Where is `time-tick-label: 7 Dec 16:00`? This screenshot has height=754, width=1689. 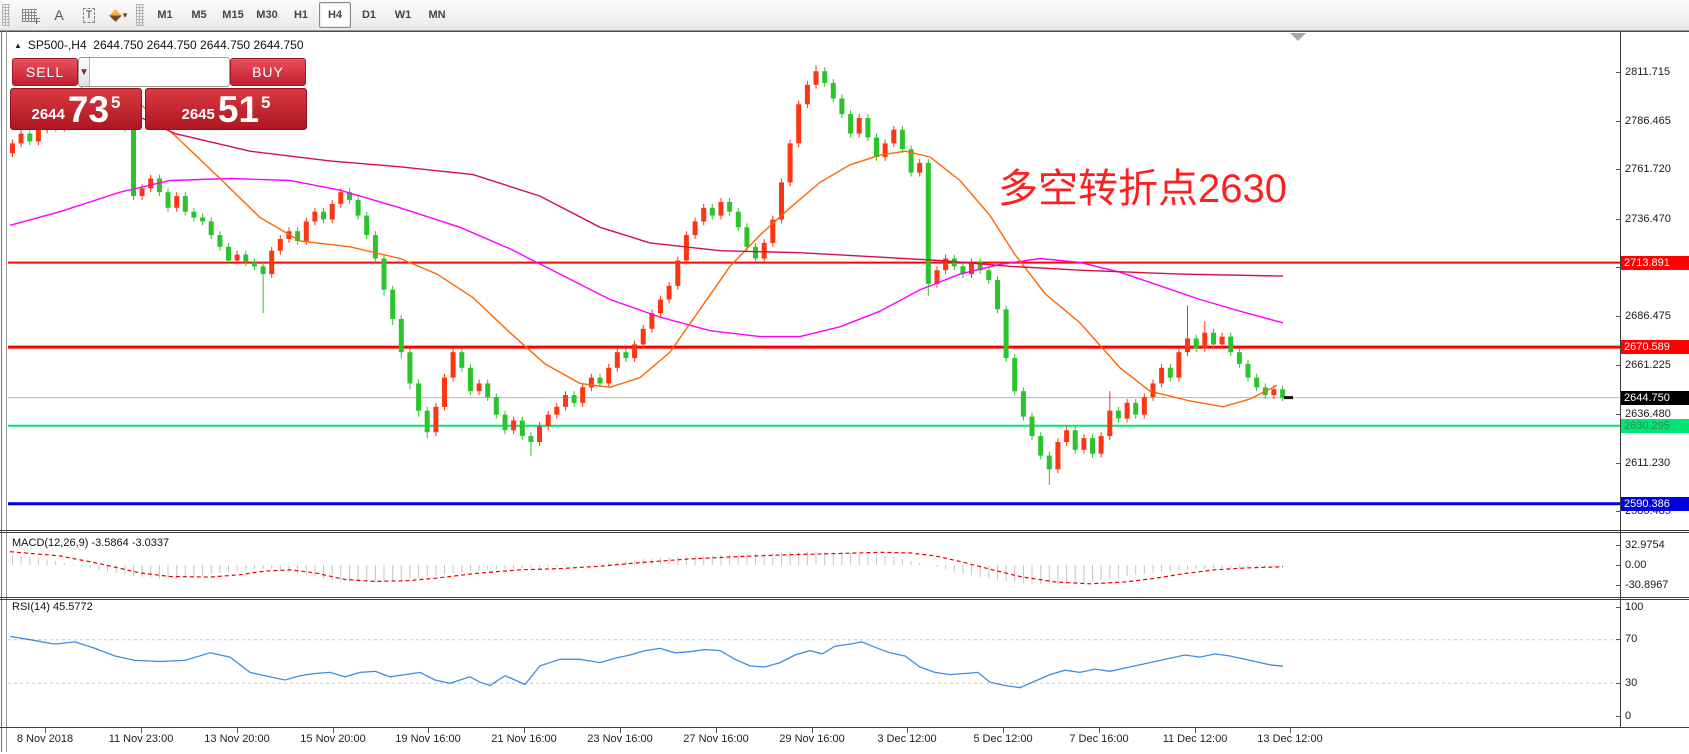
time-tick-label: 7 Dec 16:00 is located at coordinates (1099, 739).